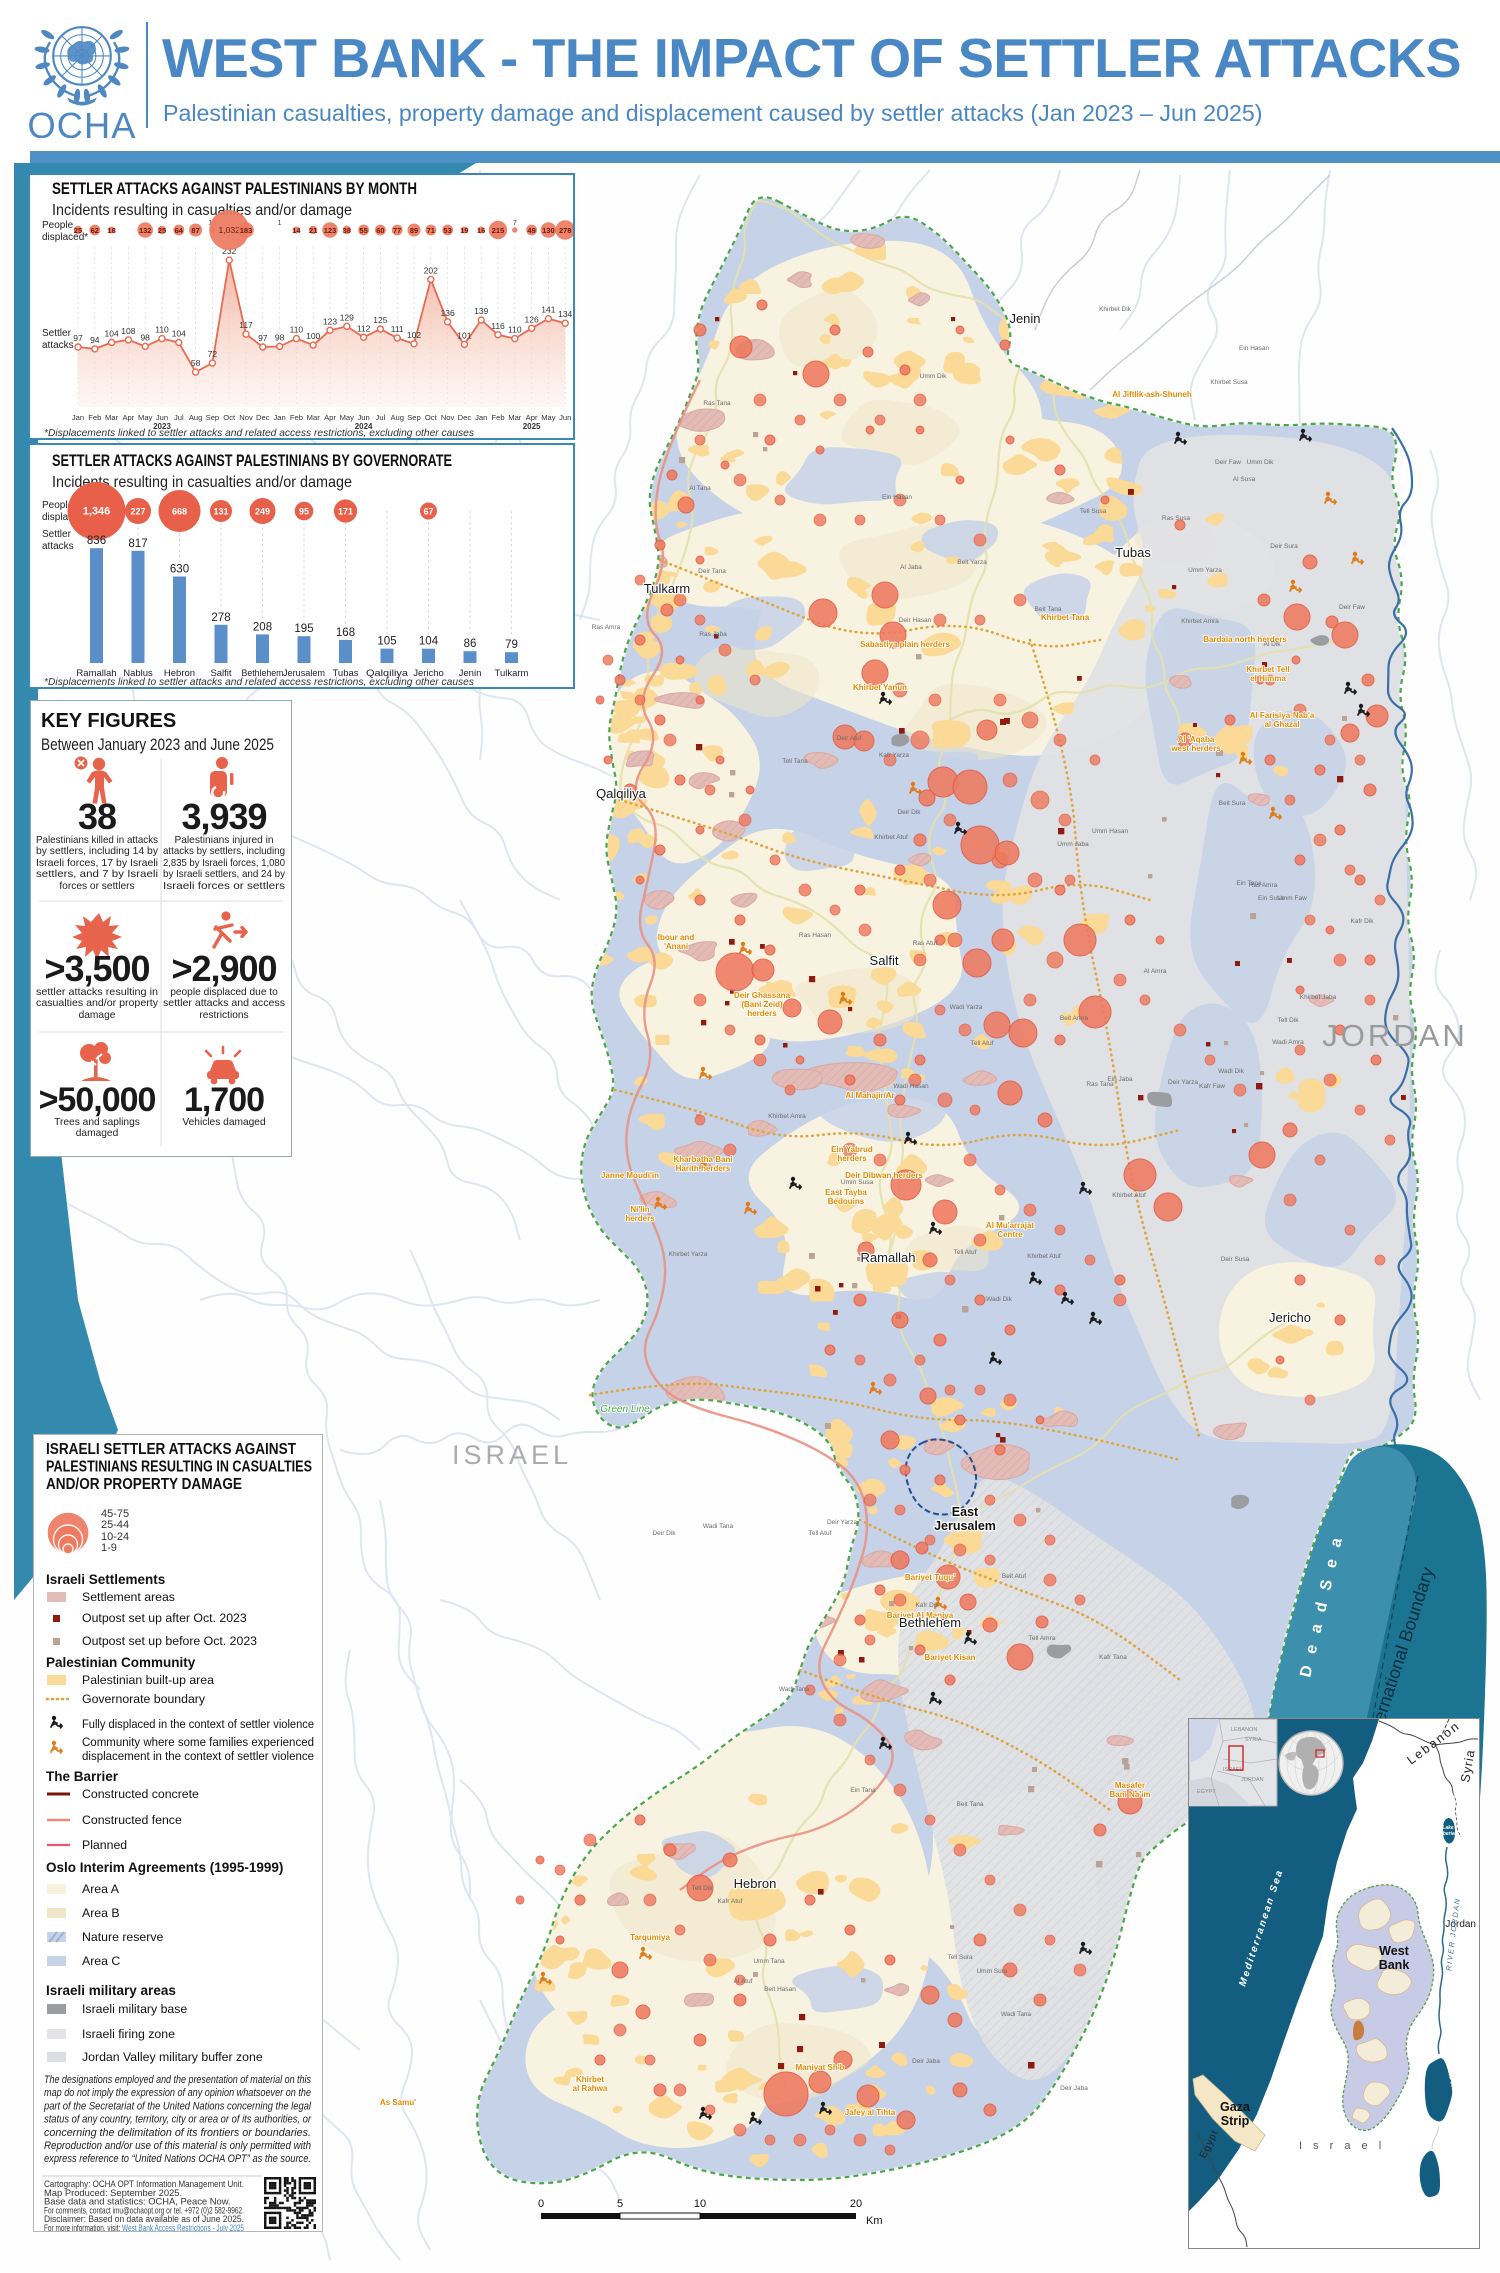 The image size is (1500, 2273). I want to click on svg-text: Feb, so click(94, 417).